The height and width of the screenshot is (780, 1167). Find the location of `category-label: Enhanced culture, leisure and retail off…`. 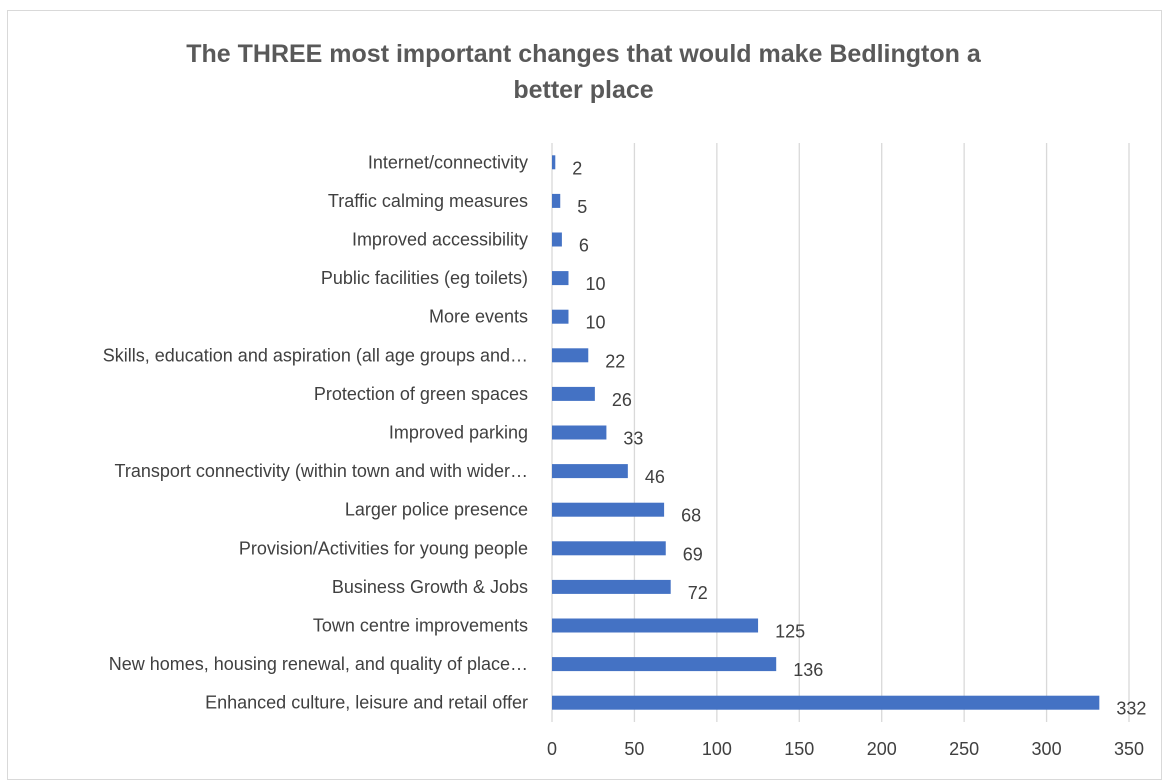

category-label: Enhanced culture, leisure and retail off… is located at coordinates (366, 703).